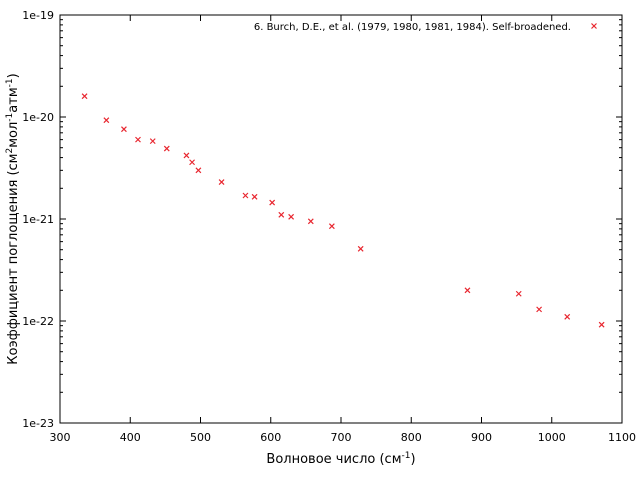 The height and width of the screenshot is (480, 640). Describe the element at coordinates (38, 15) in the screenshot. I see `y-tick-label: 1e-19` at that location.